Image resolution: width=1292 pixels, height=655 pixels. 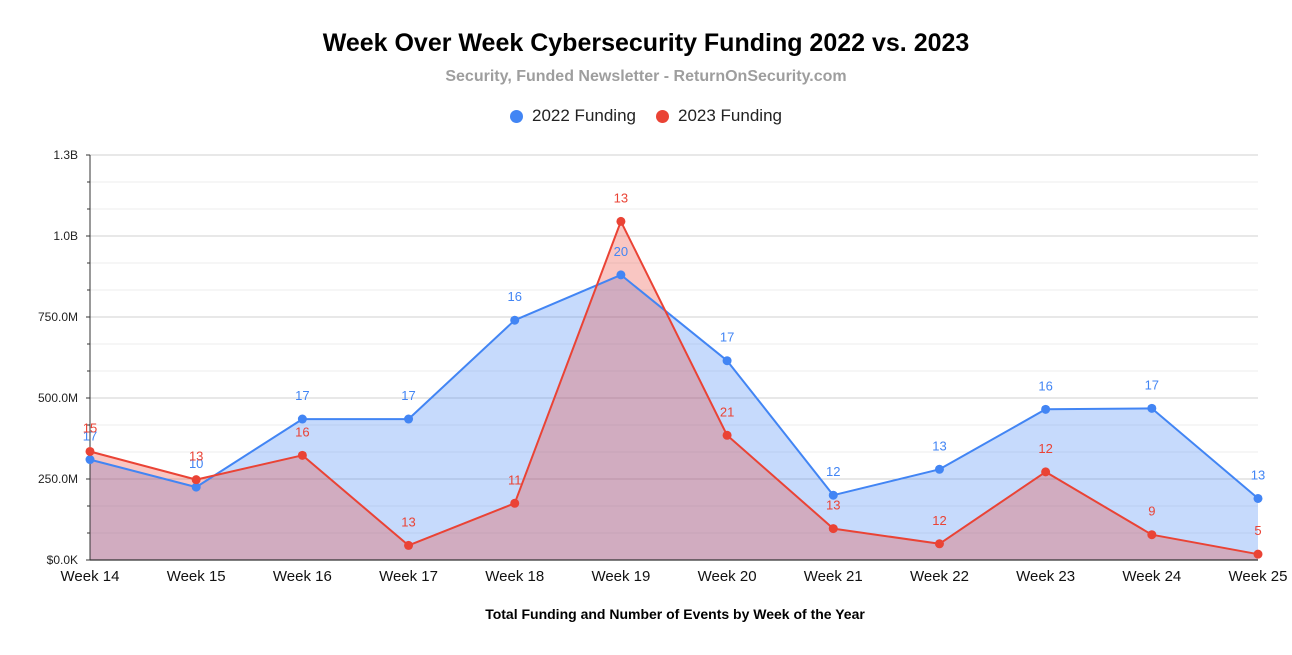 I want to click on x-tick-label: Week 14, so click(x=90, y=576).